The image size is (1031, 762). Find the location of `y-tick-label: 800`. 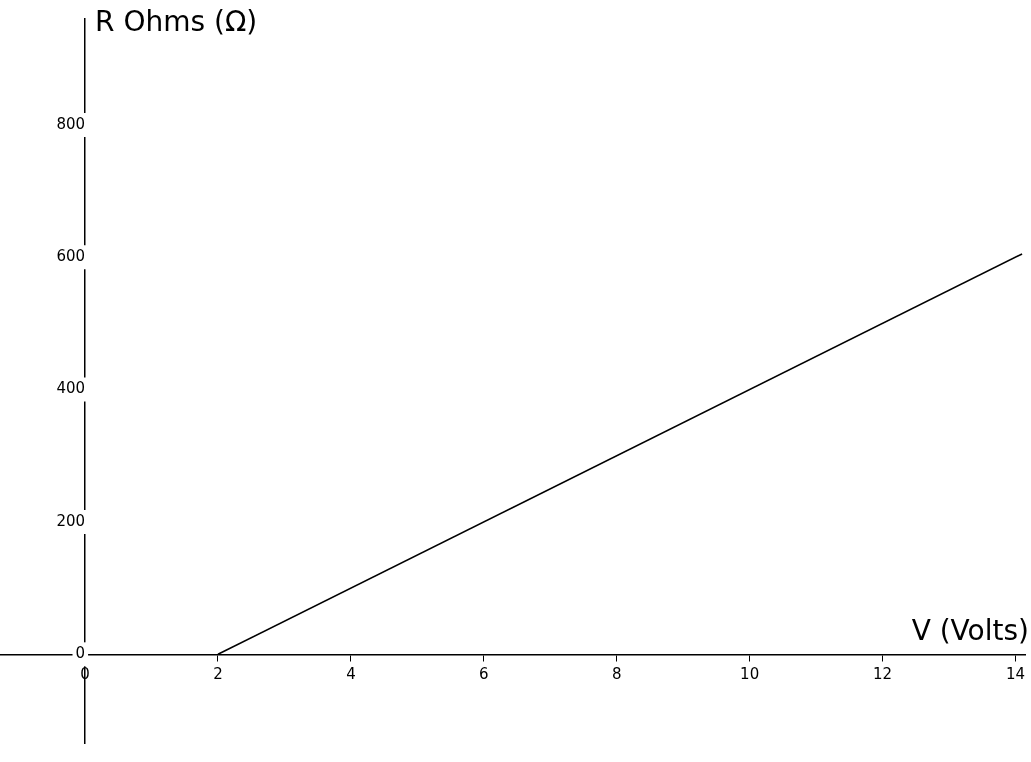

y-tick-label: 800 is located at coordinates (71, 123).